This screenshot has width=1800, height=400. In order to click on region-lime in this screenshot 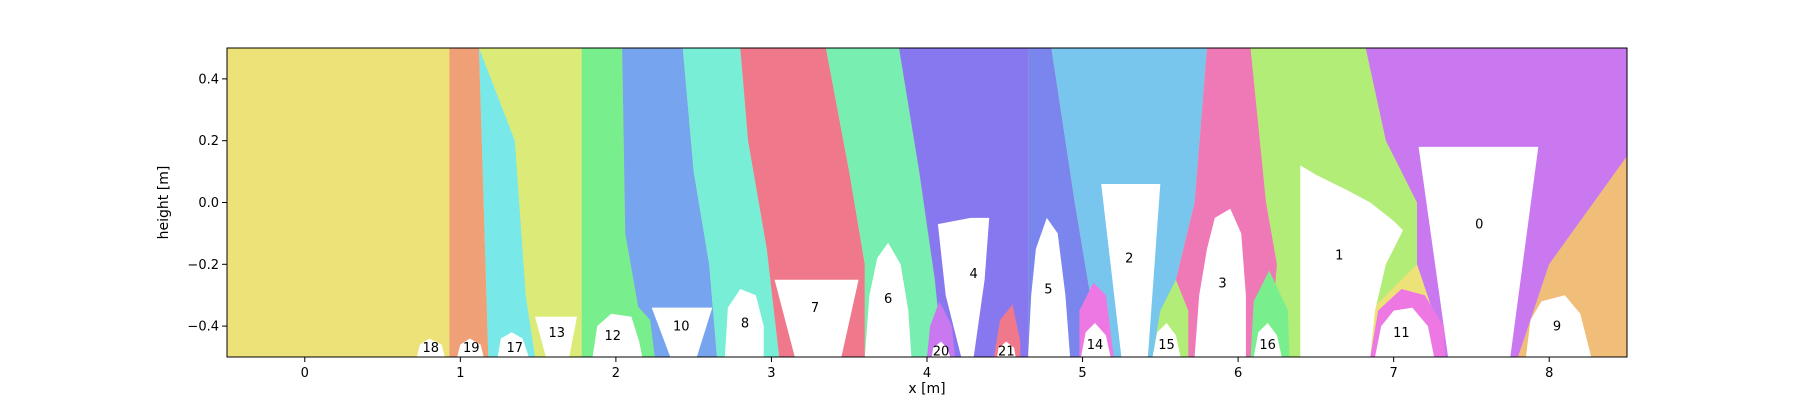, I will do `click(530, 202)`.